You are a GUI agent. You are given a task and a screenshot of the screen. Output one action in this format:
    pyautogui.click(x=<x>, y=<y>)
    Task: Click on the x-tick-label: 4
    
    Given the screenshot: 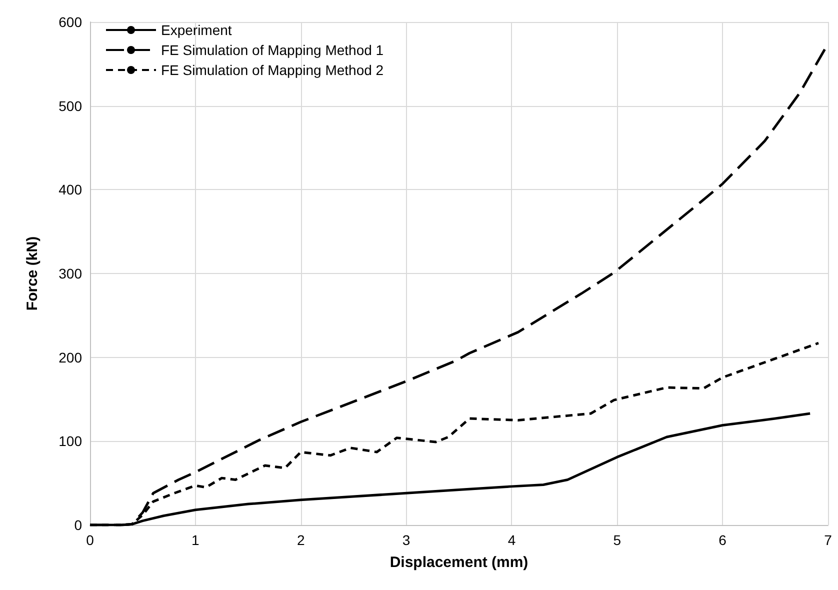 What is the action you would take?
    pyautogui.click(x=512, y=540)
    